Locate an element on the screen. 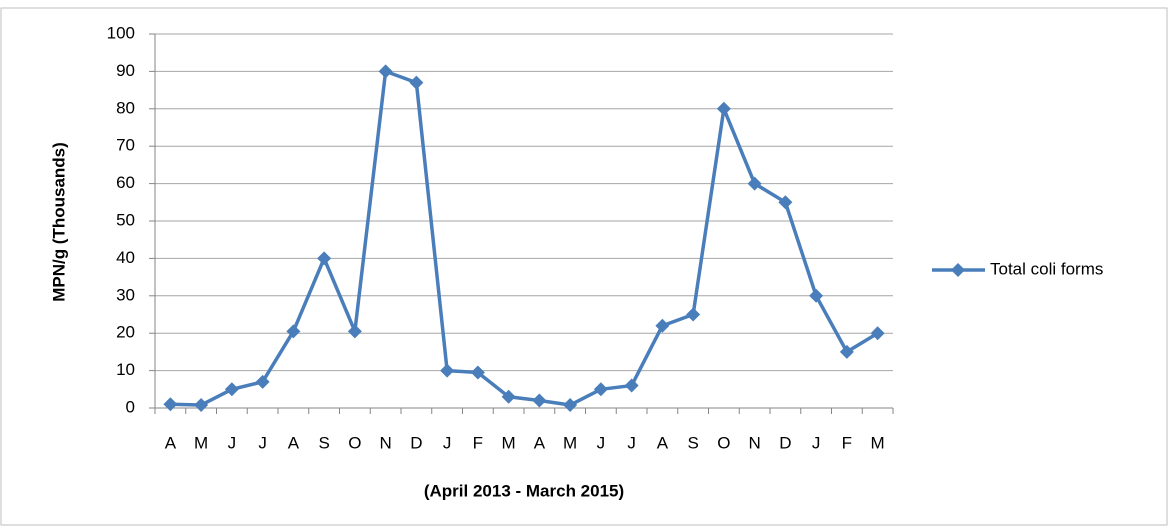  y-tick-label: 70 is located at coordinates (125, 145).